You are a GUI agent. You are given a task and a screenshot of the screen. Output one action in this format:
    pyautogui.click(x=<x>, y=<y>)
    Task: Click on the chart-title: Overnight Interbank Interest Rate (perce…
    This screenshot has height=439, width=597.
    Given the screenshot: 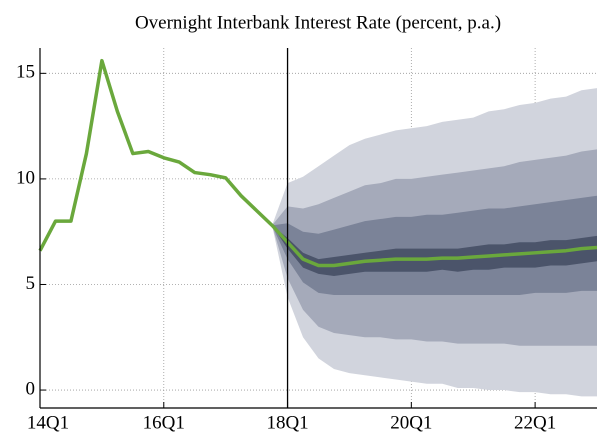 What is the action you would take?
    pyautogui.click(x=318, y=22)
    